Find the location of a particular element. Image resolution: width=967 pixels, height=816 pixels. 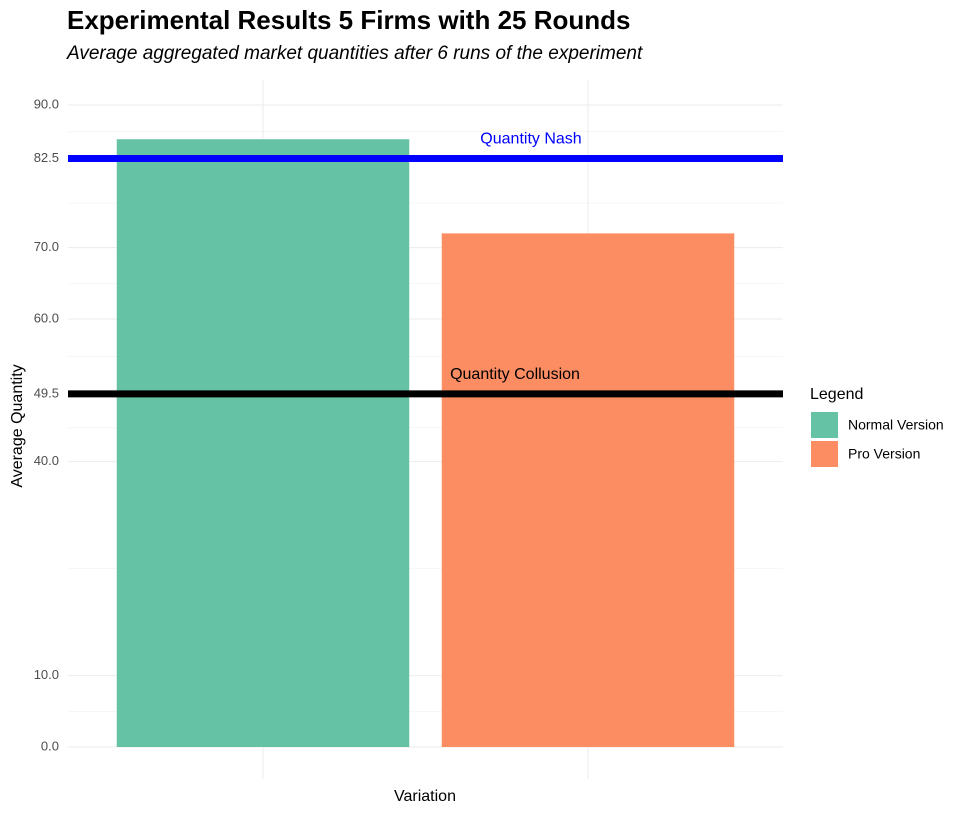

legend-title: Legend is located at coordinates (836, 394).